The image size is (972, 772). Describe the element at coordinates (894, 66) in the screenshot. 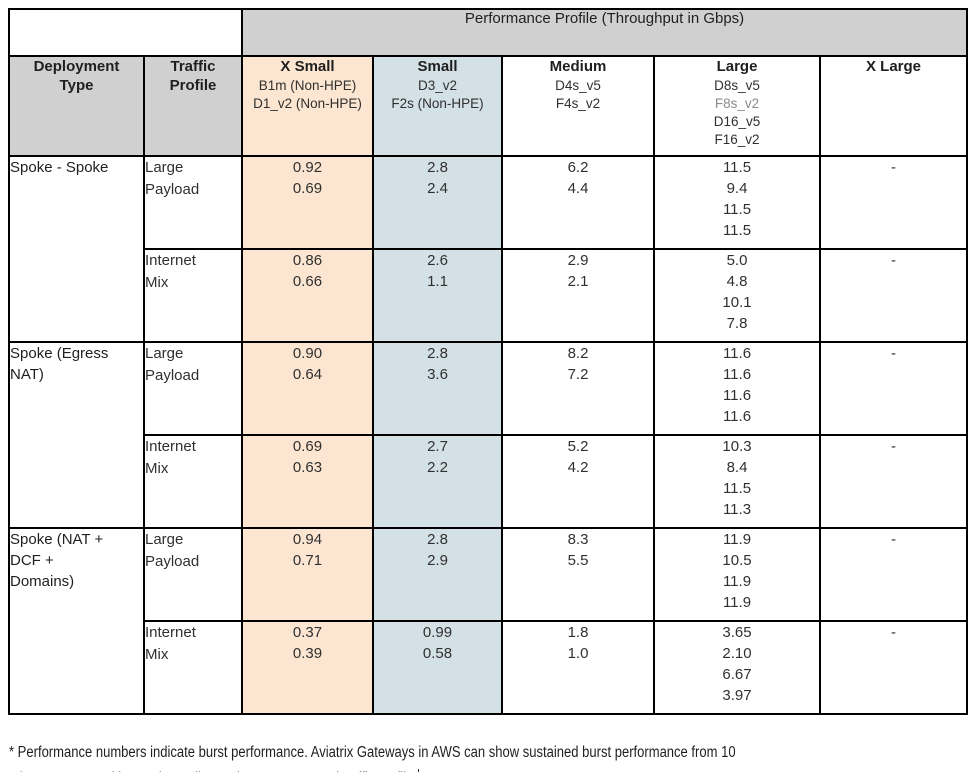

I see `size-name: X Large` at that location.